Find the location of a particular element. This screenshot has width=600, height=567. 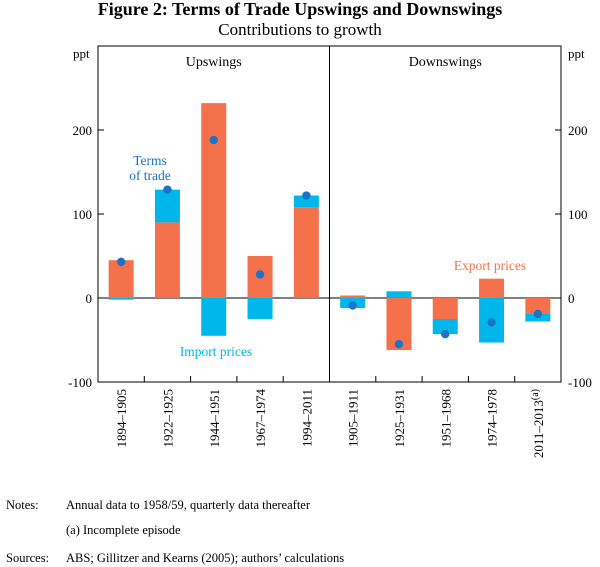

notes-text-2: (a) Incomplete episode is located at coordinates (123, 530).